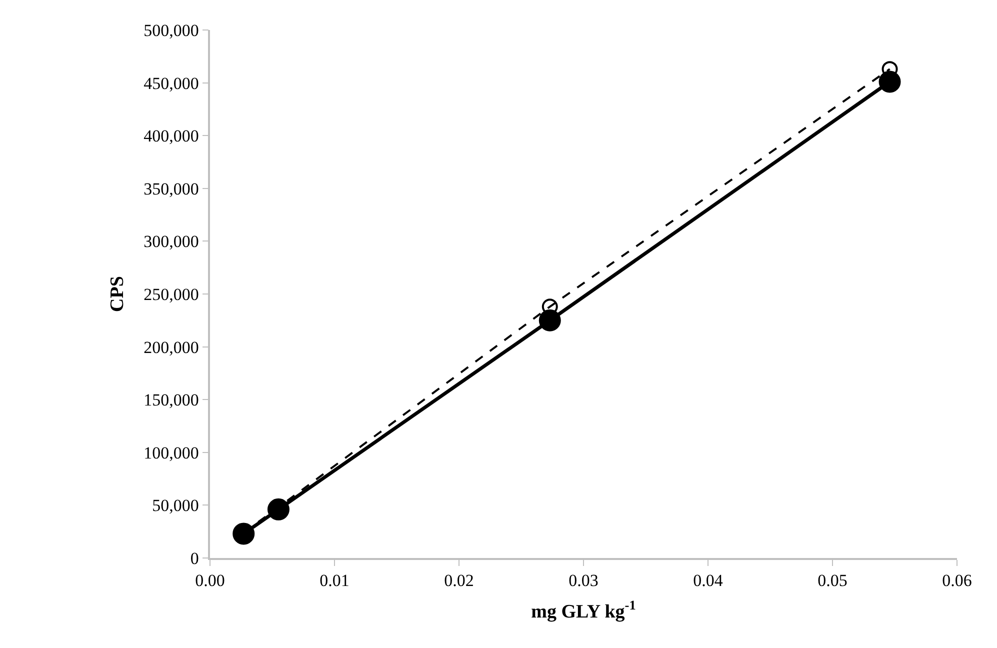 Image resolution: width=997 pixels, height=648 pixels. Describe the element at coordinates (171, 188) in the screenshot. I see `y-tick-label: 350,000` at that location.